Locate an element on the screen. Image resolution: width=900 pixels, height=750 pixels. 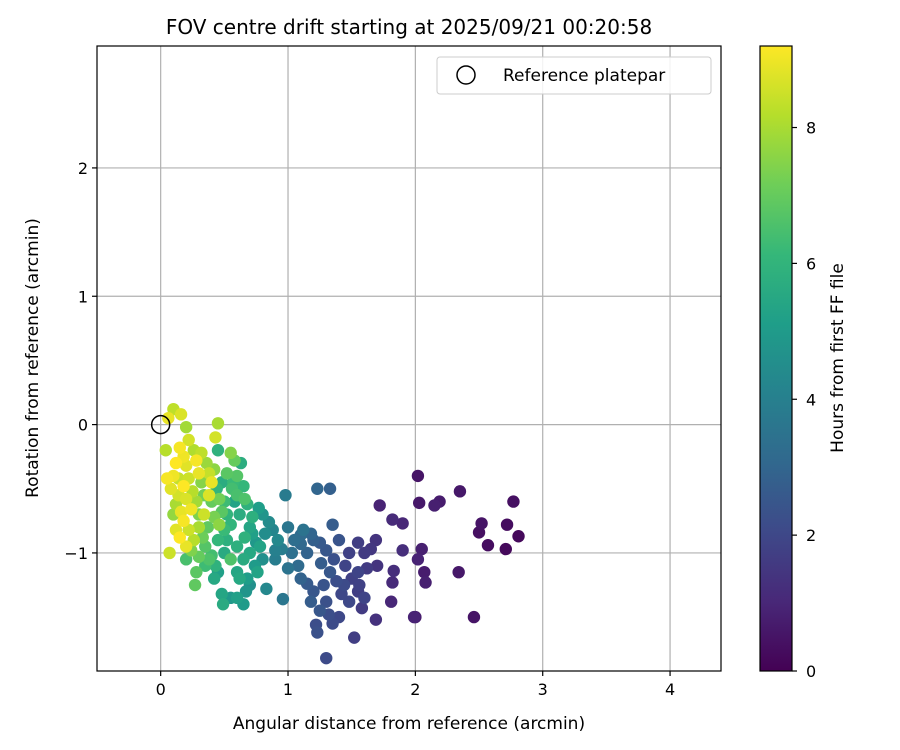
x-tick-label: 4 is located at coordinates (670, 689).